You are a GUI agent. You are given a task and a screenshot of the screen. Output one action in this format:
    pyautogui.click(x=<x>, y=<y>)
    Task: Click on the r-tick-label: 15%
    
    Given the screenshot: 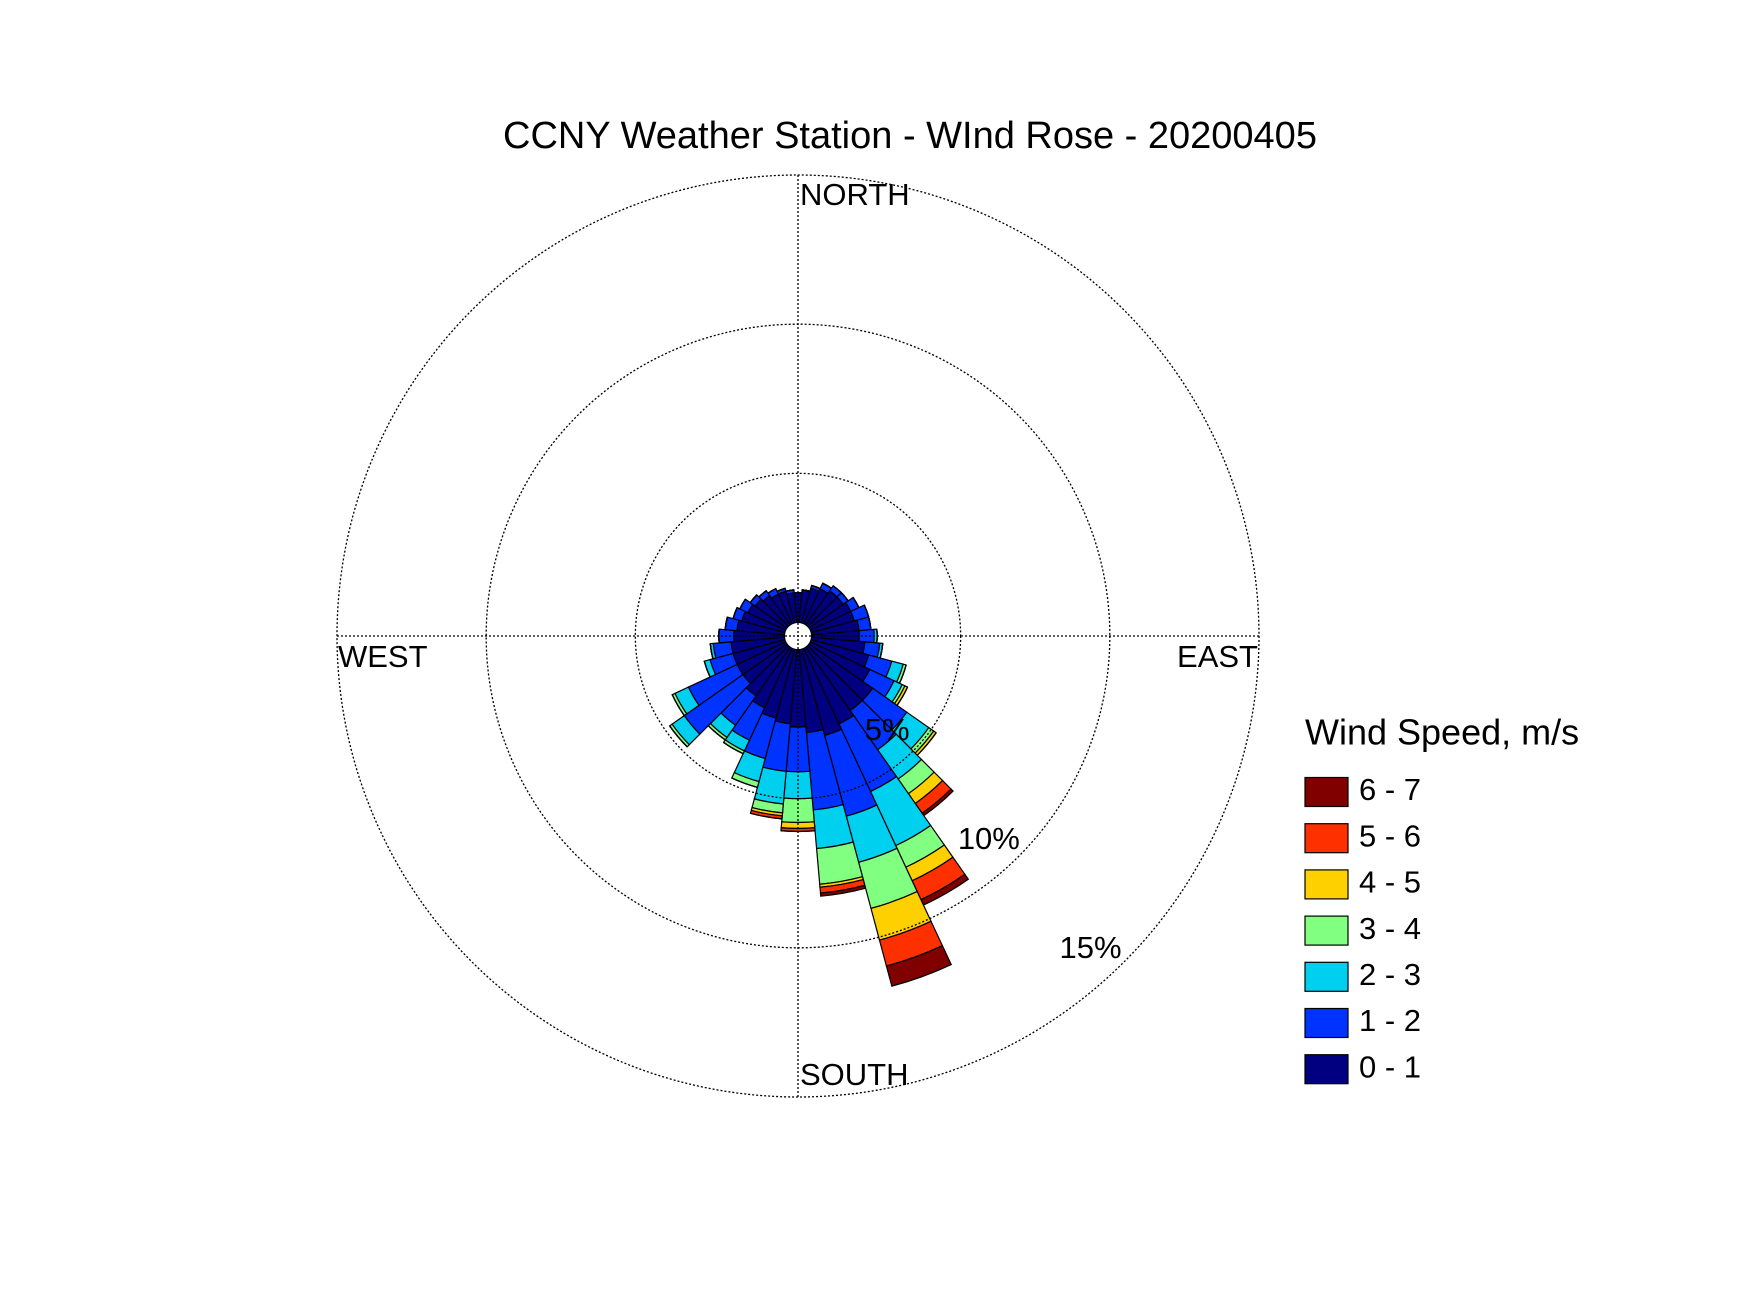 What is the action you would take?
    pyautogui.click(x=1091, y=947)
    